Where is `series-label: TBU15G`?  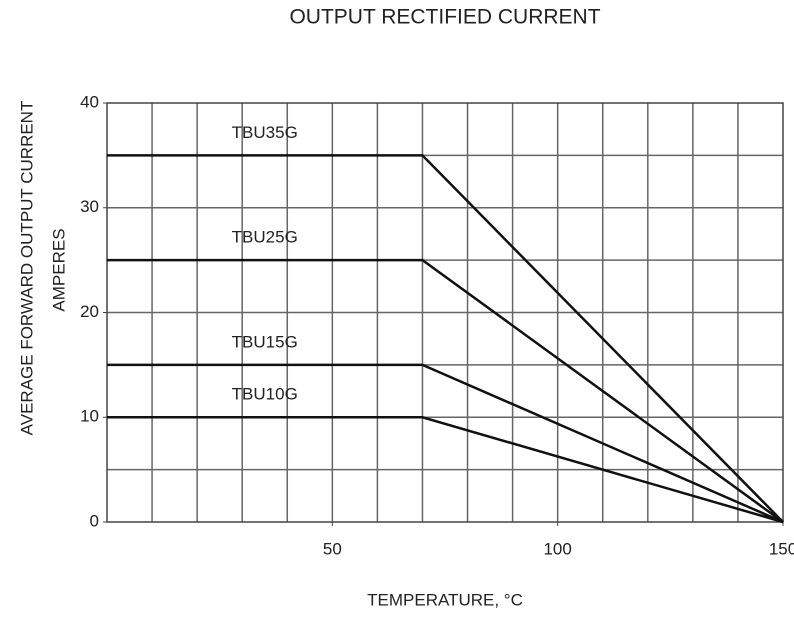 series-label: TBU15G is located at coordinates (265, 341).